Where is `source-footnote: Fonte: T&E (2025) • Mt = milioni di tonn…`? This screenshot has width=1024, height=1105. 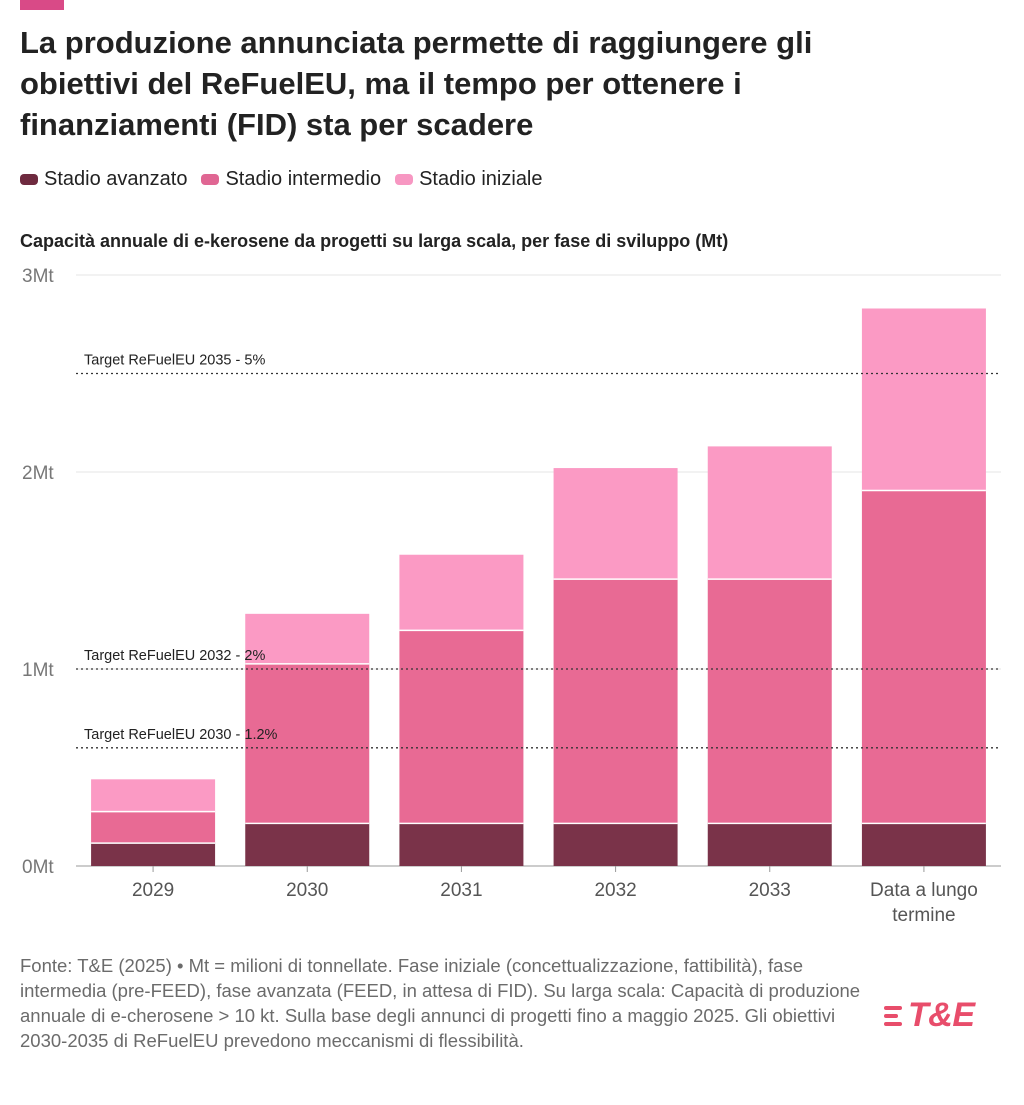 source-footnote: Fonte: T&E (2025) • Mt = milioni di tonn… is located at coordinates (440, 1003).